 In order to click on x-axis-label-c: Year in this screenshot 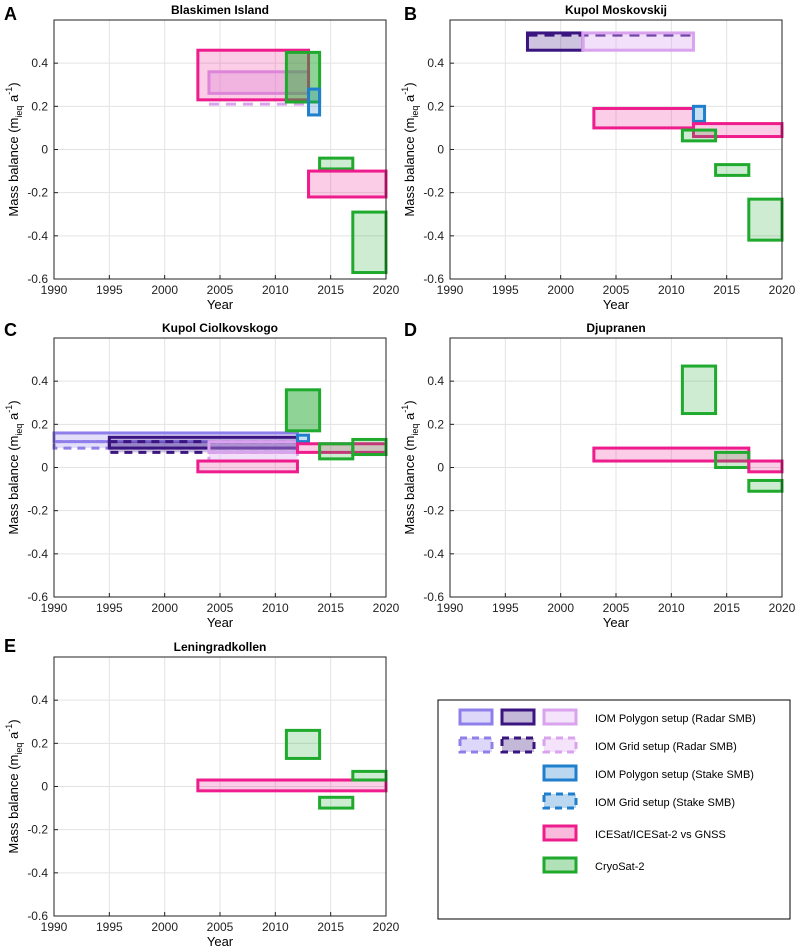, I will do `click(220, 622)`.